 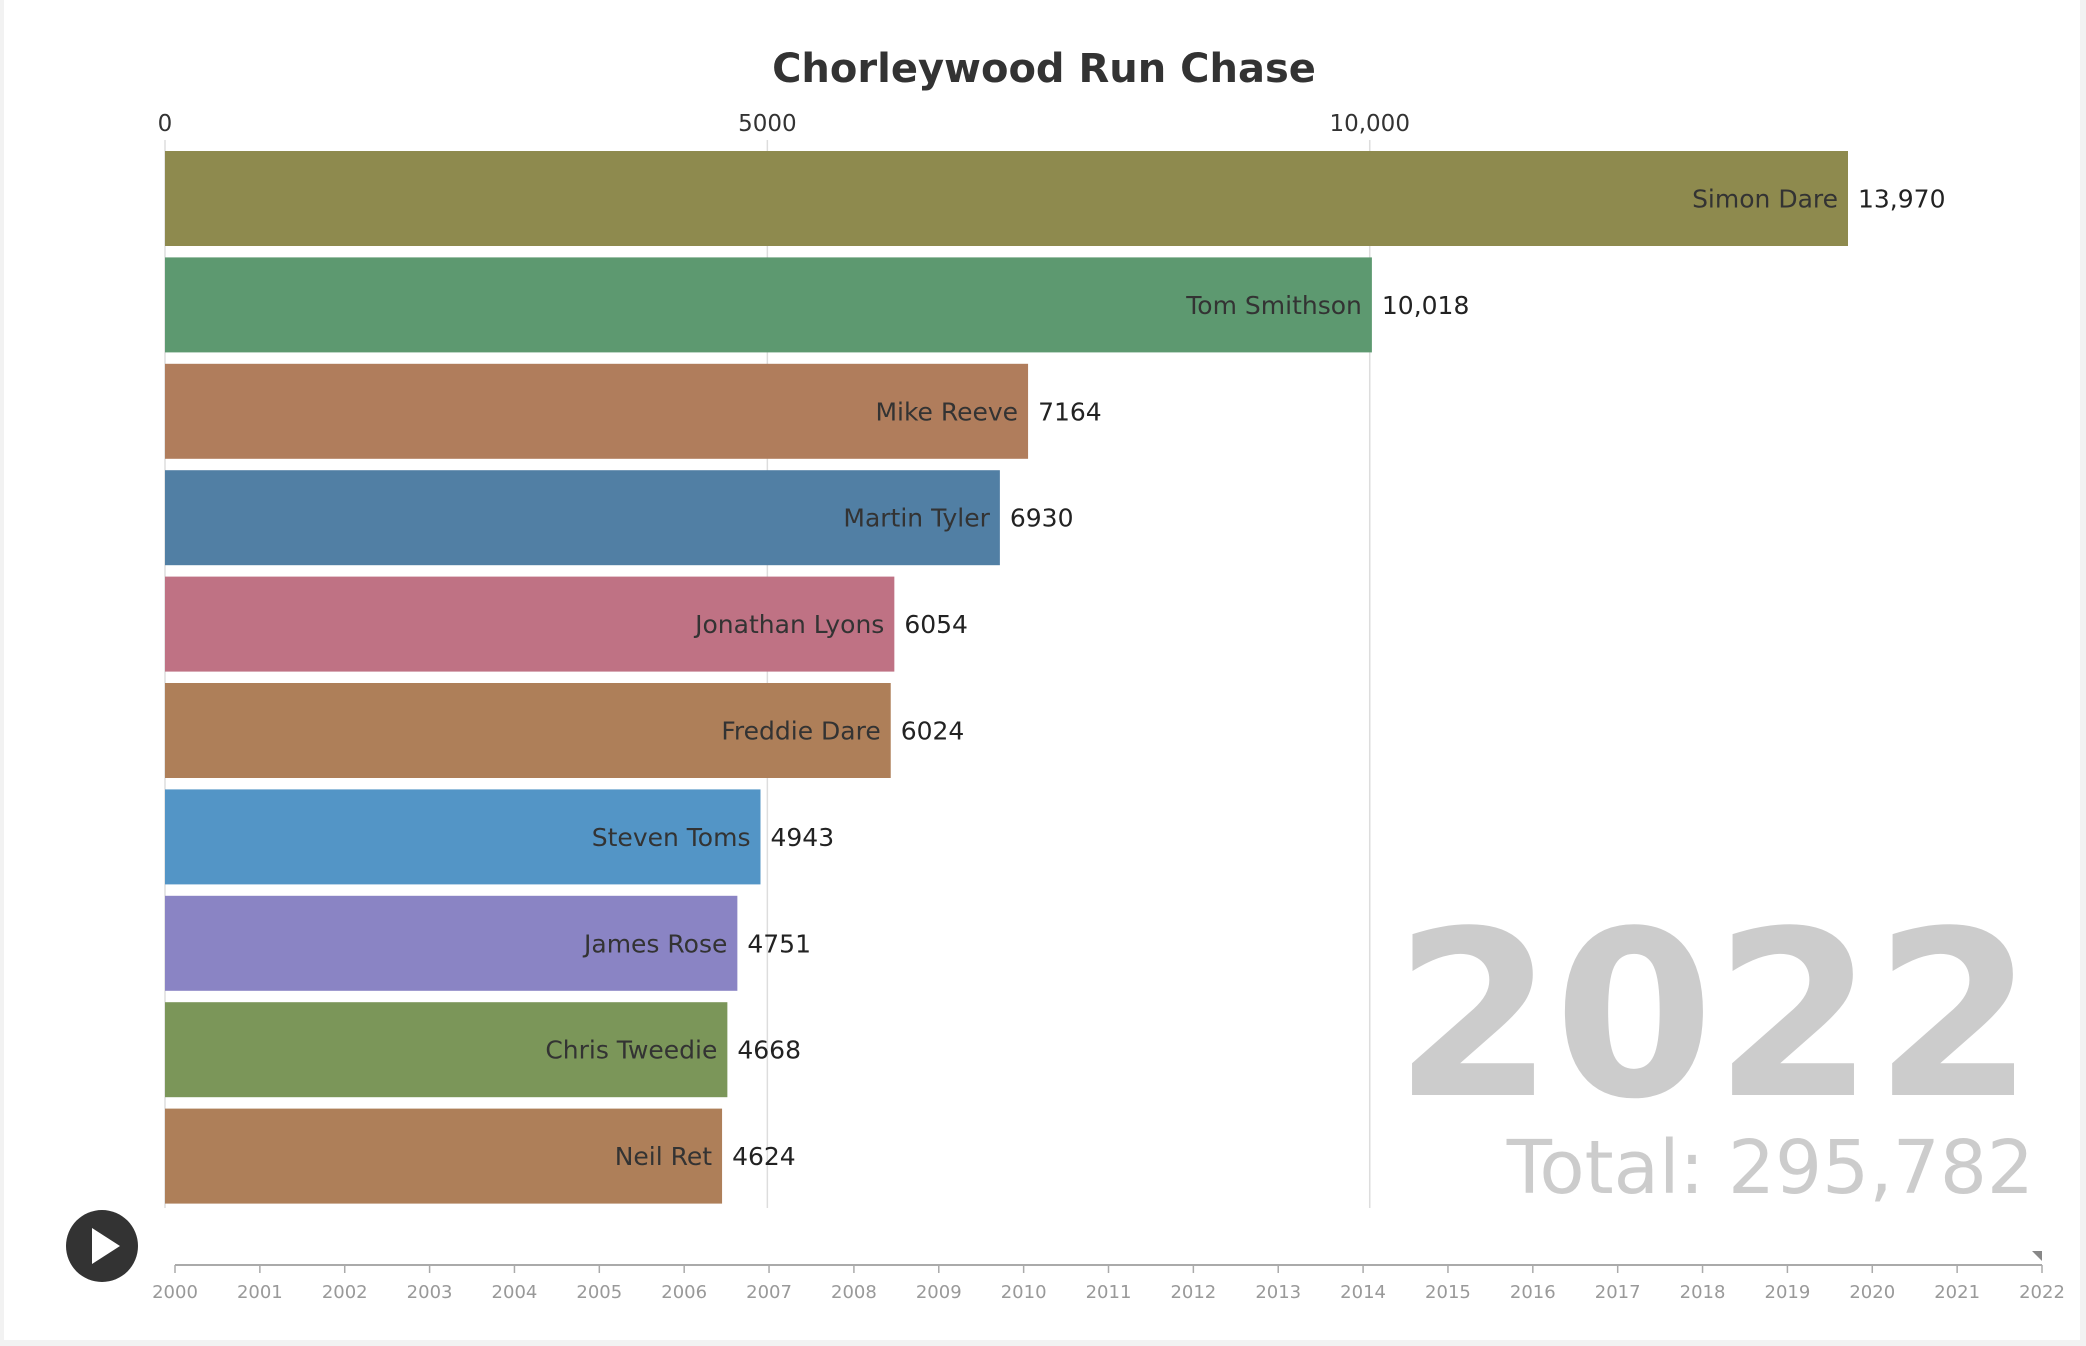 I want to click on bar-value-label: 4943, so click(x=802, y=837).